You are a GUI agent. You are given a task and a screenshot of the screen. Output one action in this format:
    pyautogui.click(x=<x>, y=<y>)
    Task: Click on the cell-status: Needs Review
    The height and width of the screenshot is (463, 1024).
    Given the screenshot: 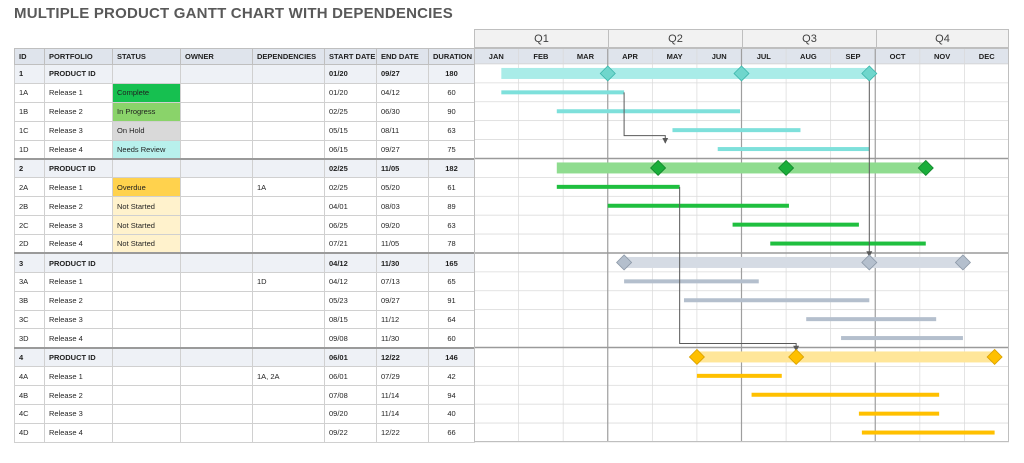 What is the action you would take?
    pyautogui.click(x=146, y=149)
    